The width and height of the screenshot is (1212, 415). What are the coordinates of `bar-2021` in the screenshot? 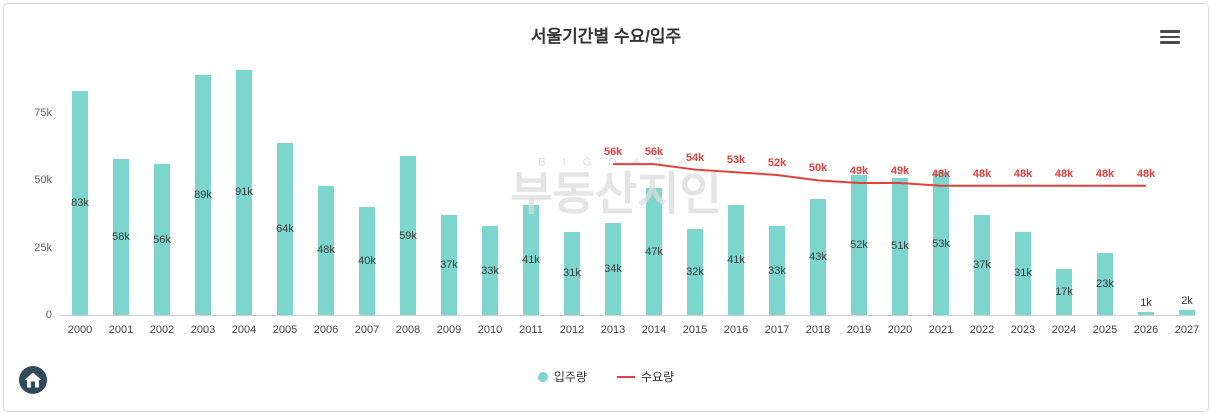 It's located at (941, 243).